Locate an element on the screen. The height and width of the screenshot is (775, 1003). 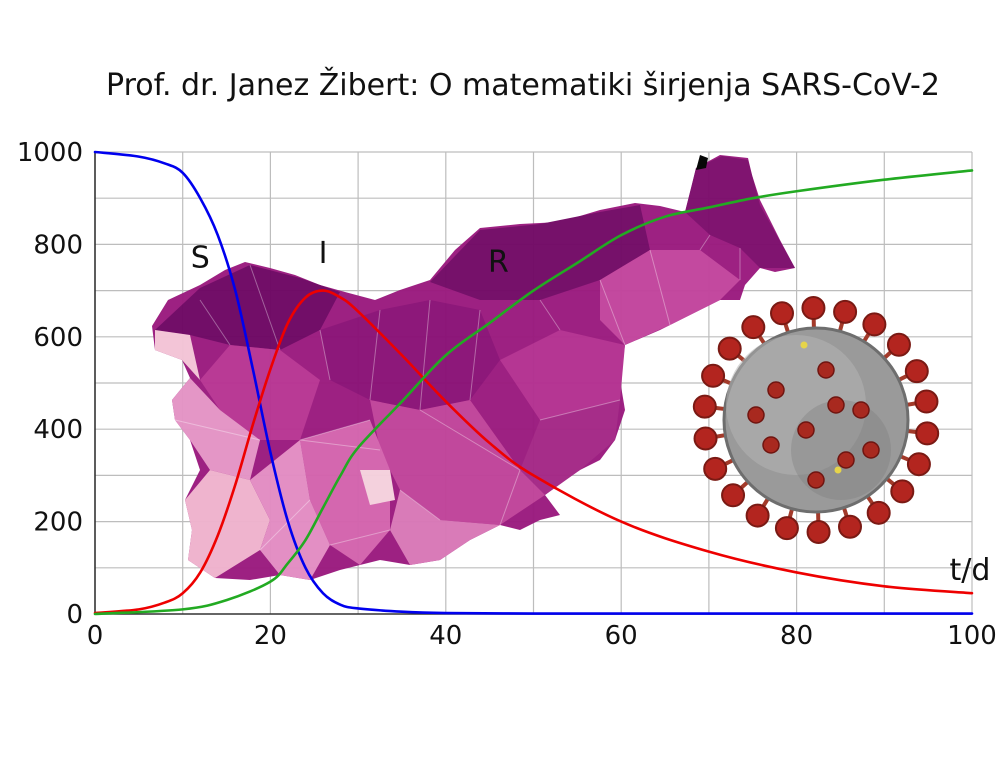
y-tick-label: 800 is located at coordinates (58, 245).